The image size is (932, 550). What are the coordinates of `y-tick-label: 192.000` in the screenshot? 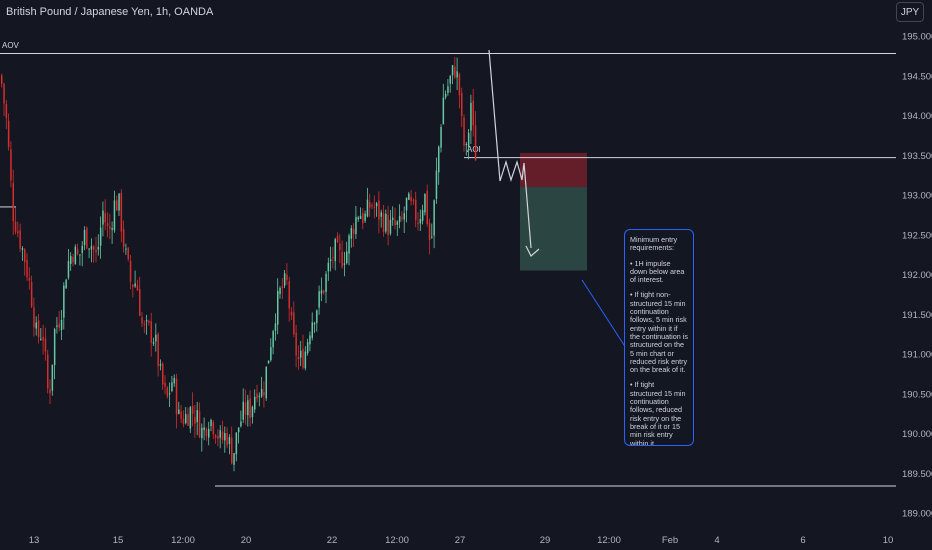 It's located at (917, 275).